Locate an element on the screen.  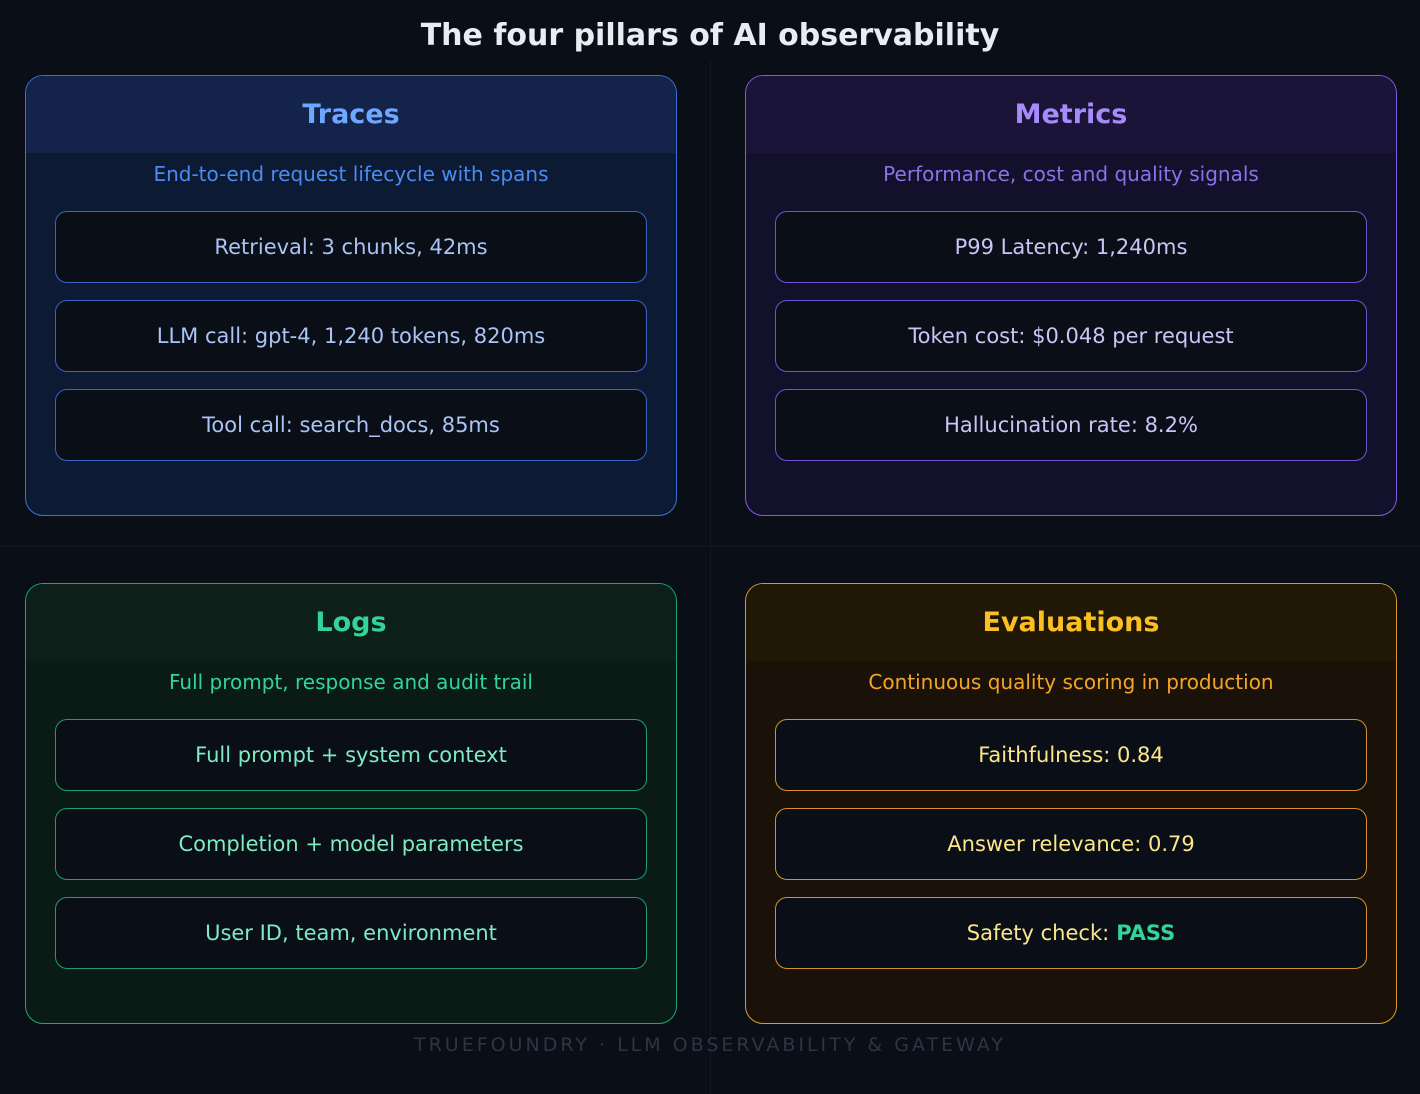
pillar-item: Full prompt + system context is located at coordinates (351, 755).